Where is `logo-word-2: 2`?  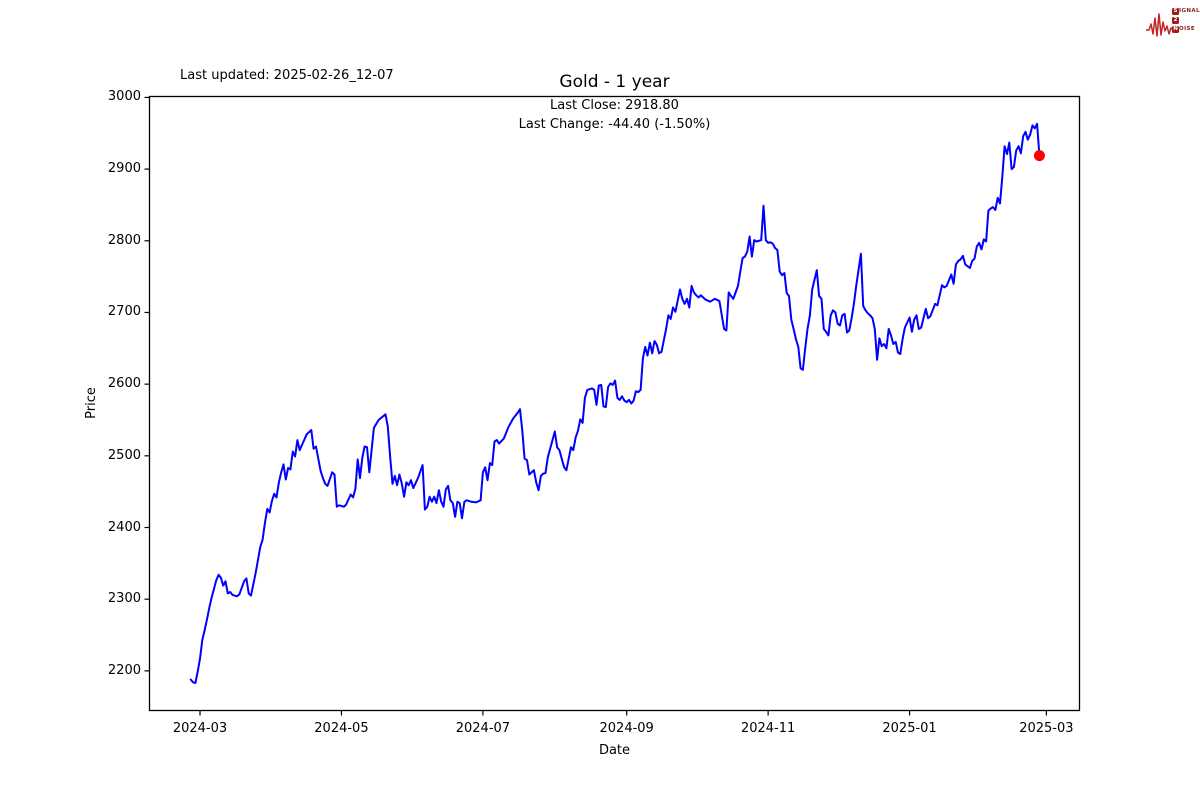 logo-word-2: 2 is located at coordinates (1186, 20).